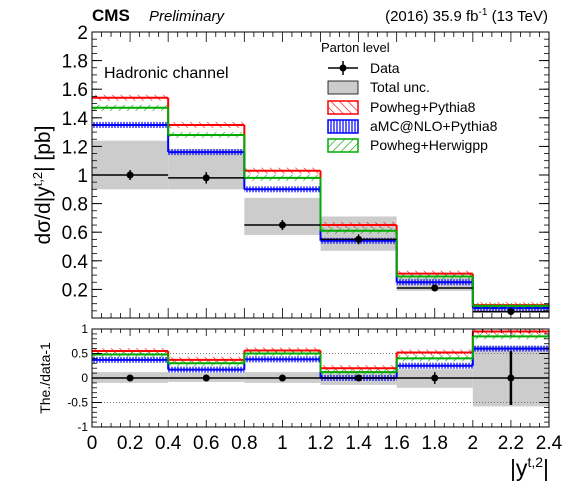 This screenshot has height=492, width=580. I want to click on legend-label-amcatnlo-pythia8: aMC@NLO+Pythia8, so click(434, 126).